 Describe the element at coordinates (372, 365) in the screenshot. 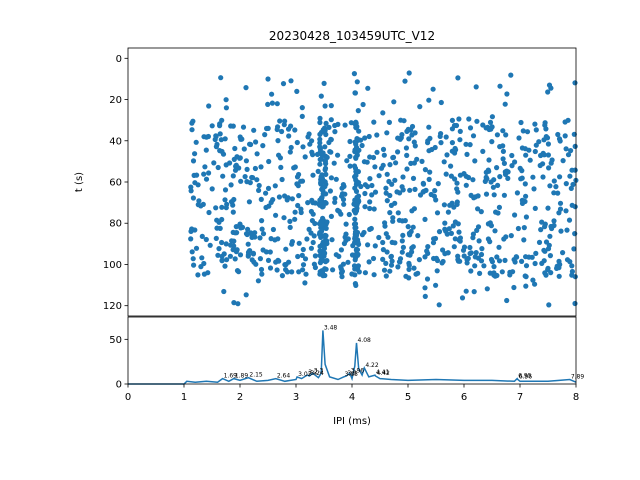

I see `histogram-peak-label: 4.22` at that location.